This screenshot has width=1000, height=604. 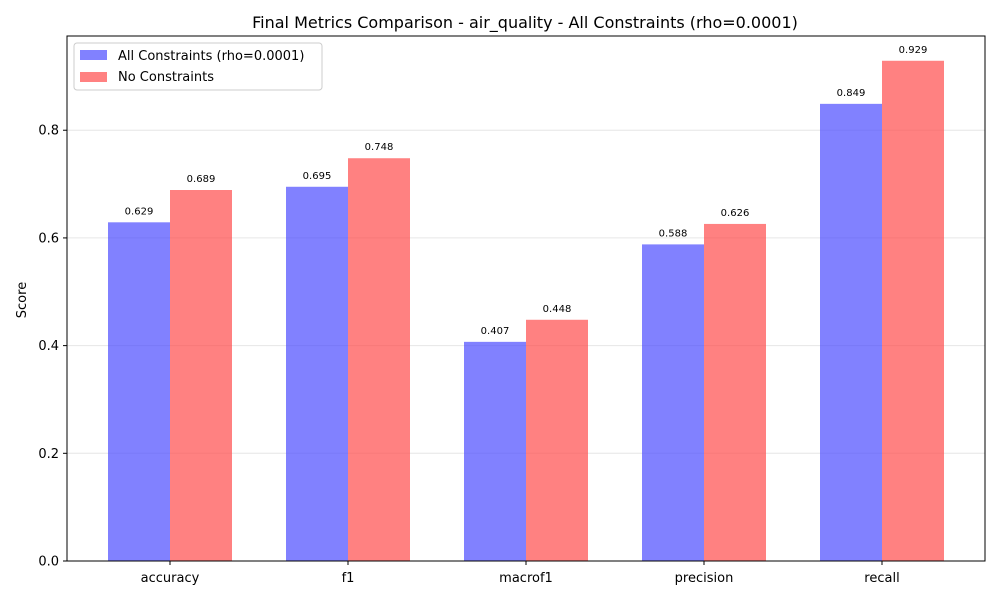 I want to click on y-tick-label: 0.6, so click(x=48, y=238).